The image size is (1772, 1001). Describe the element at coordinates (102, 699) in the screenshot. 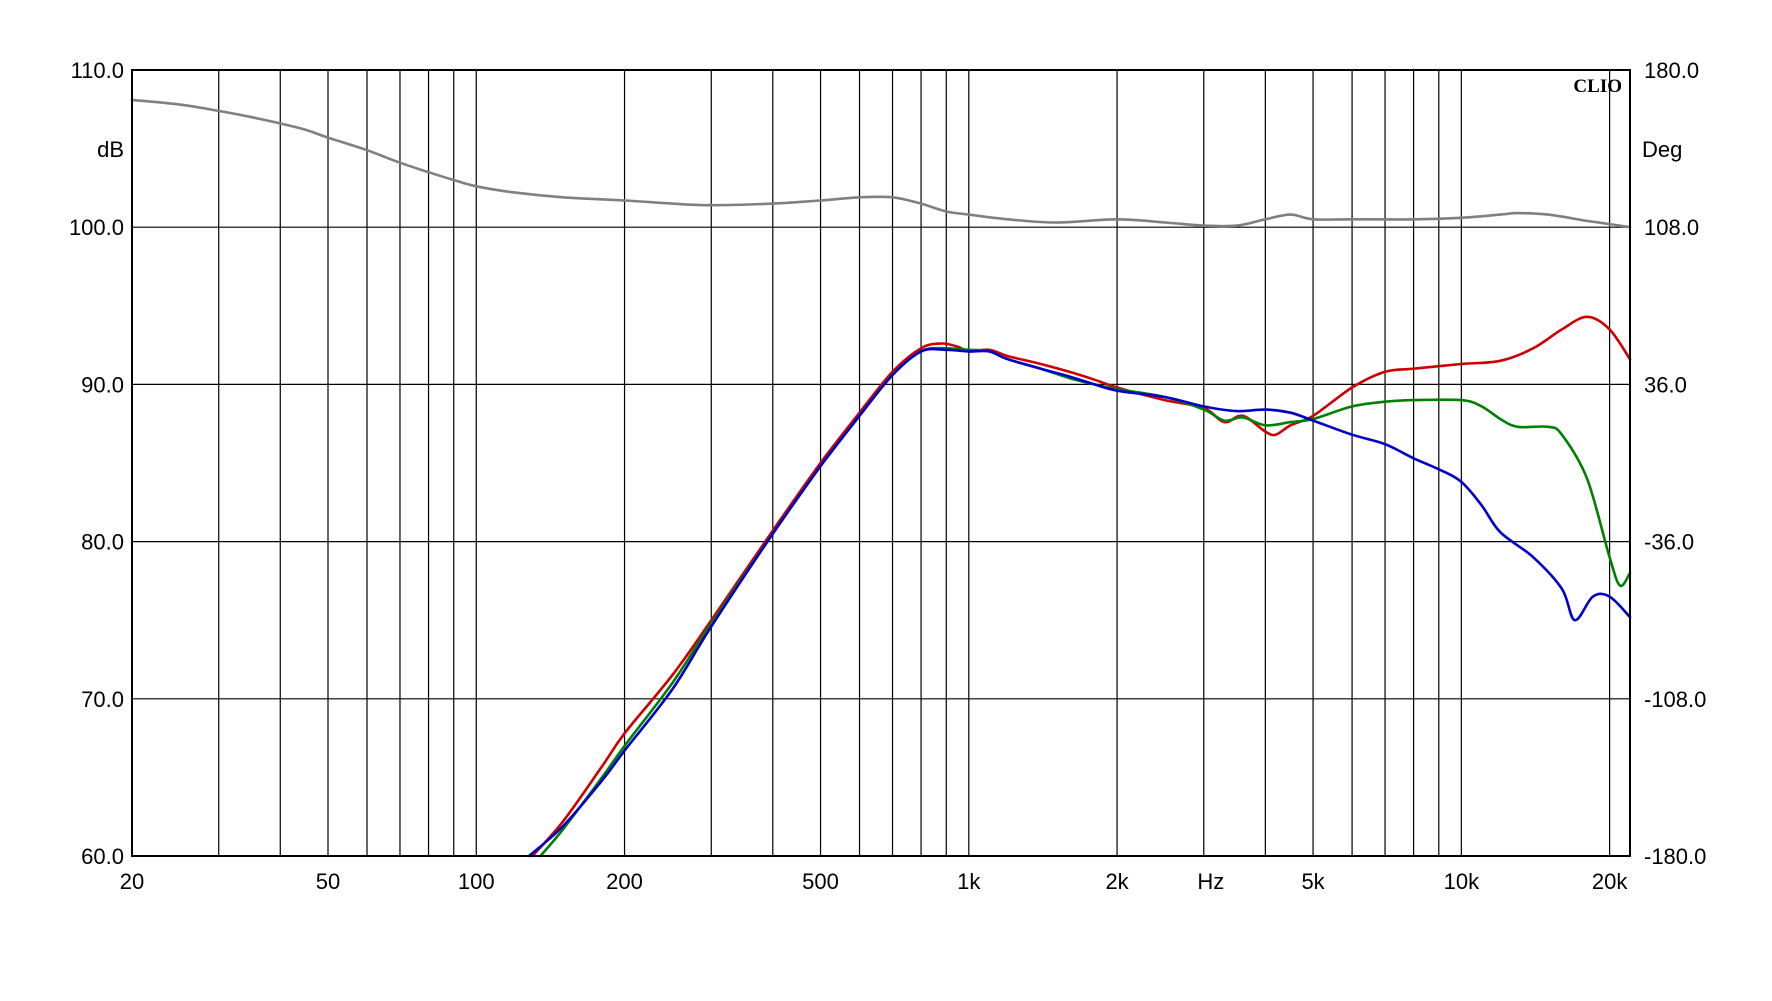

I see `left-tick-label: 70.0` at that location.